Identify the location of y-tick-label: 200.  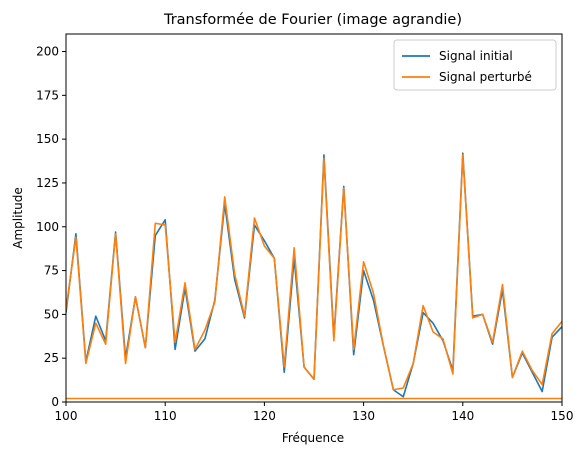
(47, 52).